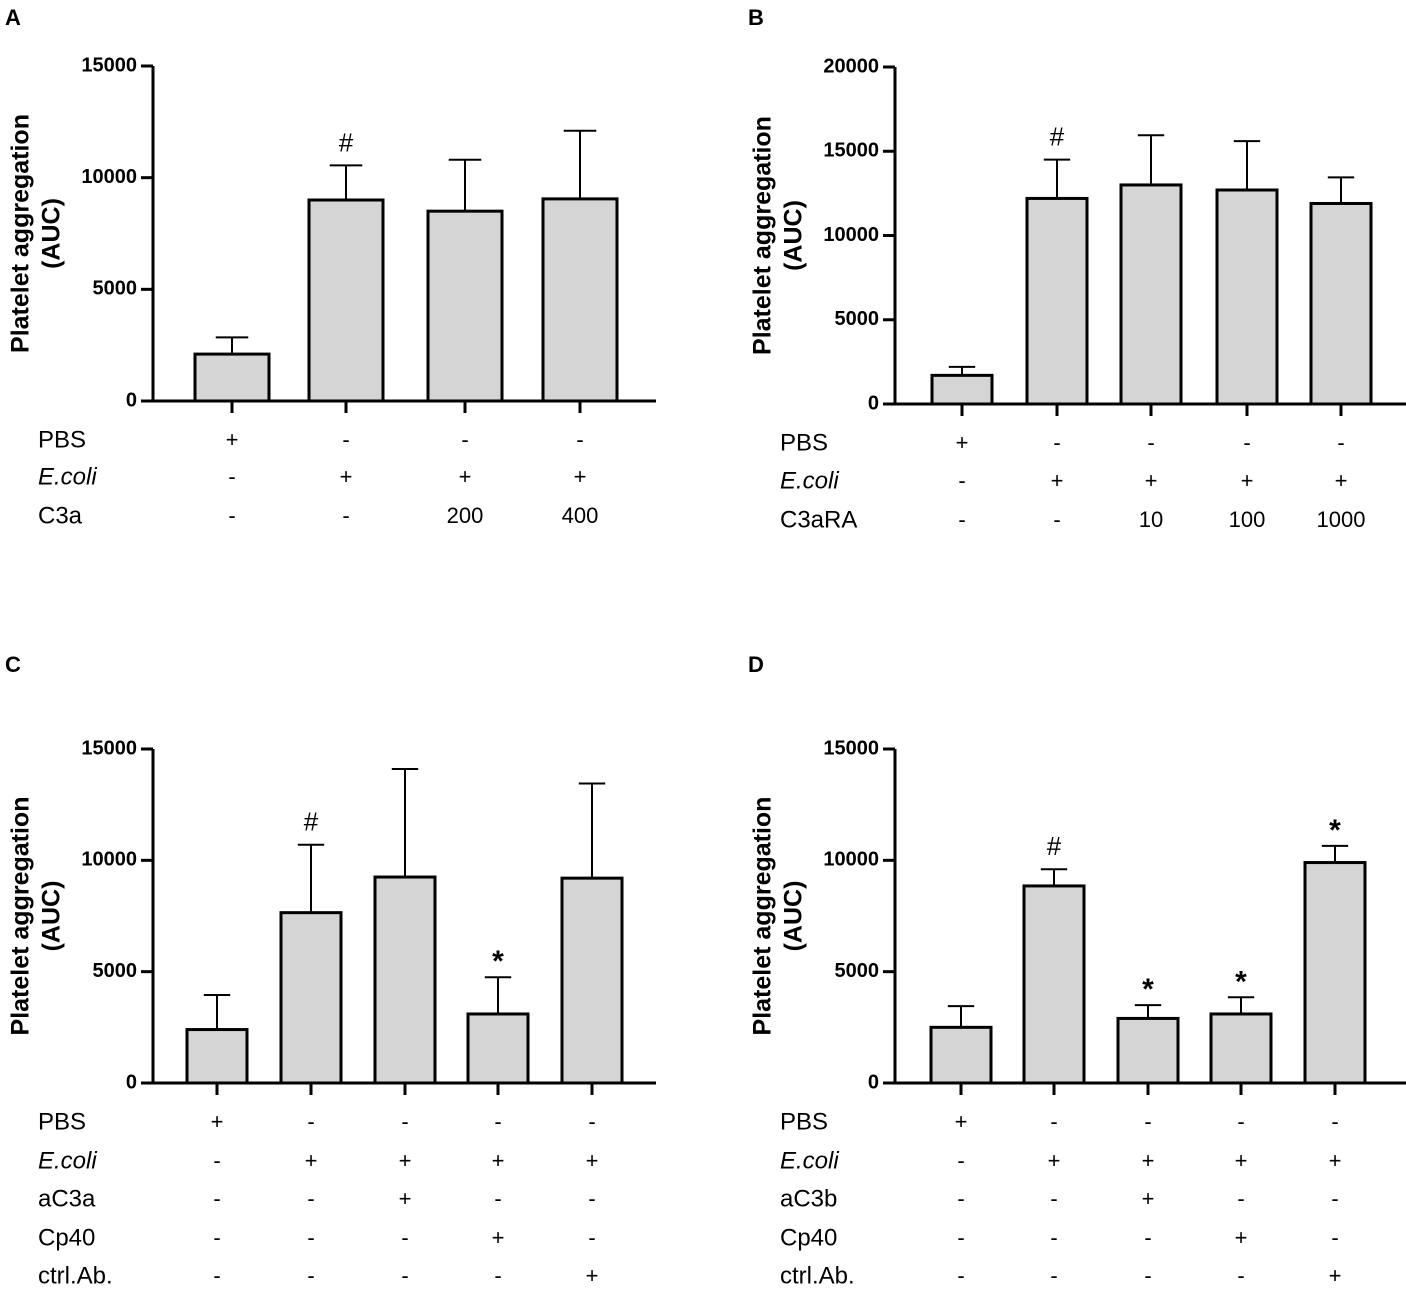  I want to click on condition-cell: 100, so click(1247, 519).